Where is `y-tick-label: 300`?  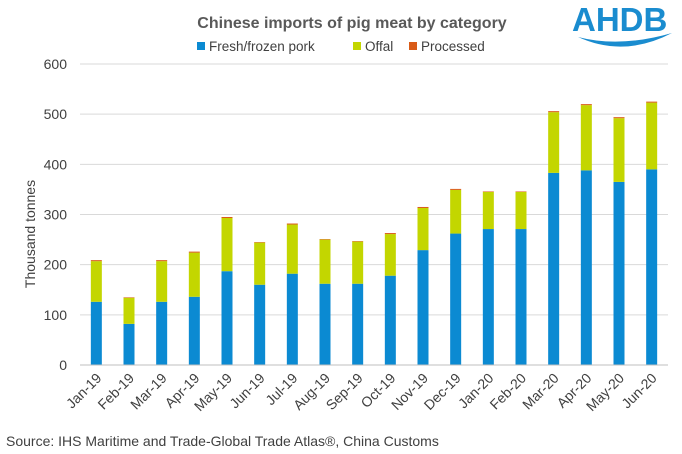 y-tick-label: 300 is located at coordinates (56, 215).